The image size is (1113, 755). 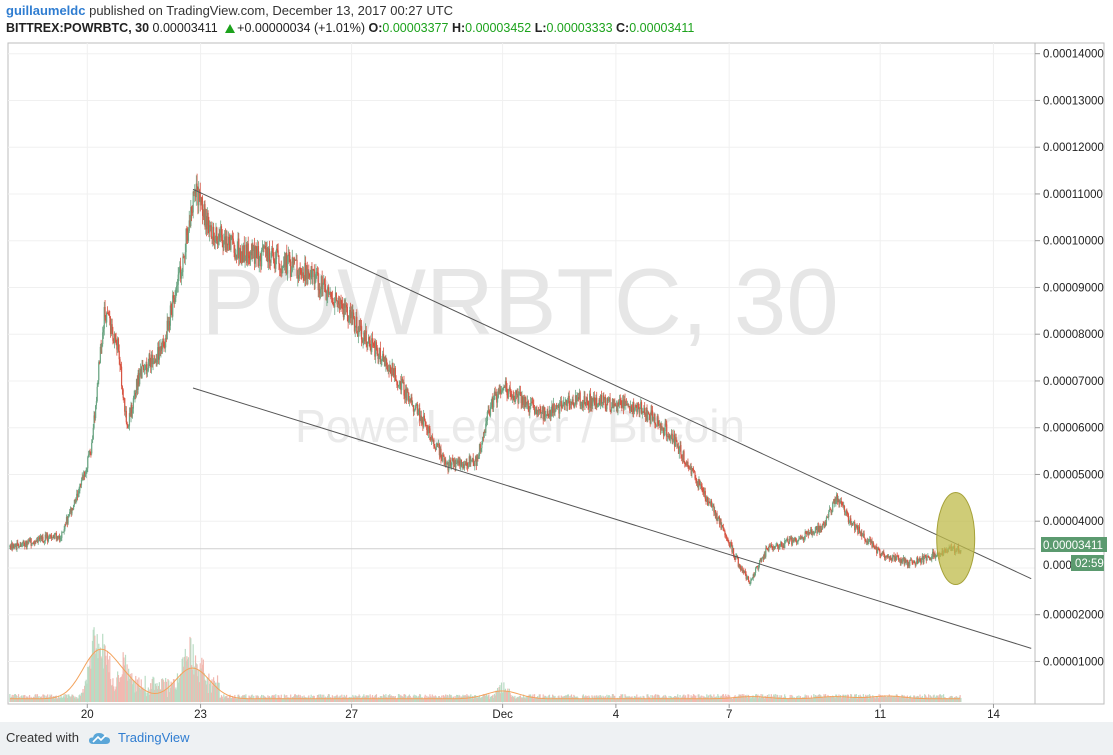 What do you see at coordinates (1073, 195) in the screenshot?
I see `price-tick-label: 0.00011000` at bounding box center [1073, 195].